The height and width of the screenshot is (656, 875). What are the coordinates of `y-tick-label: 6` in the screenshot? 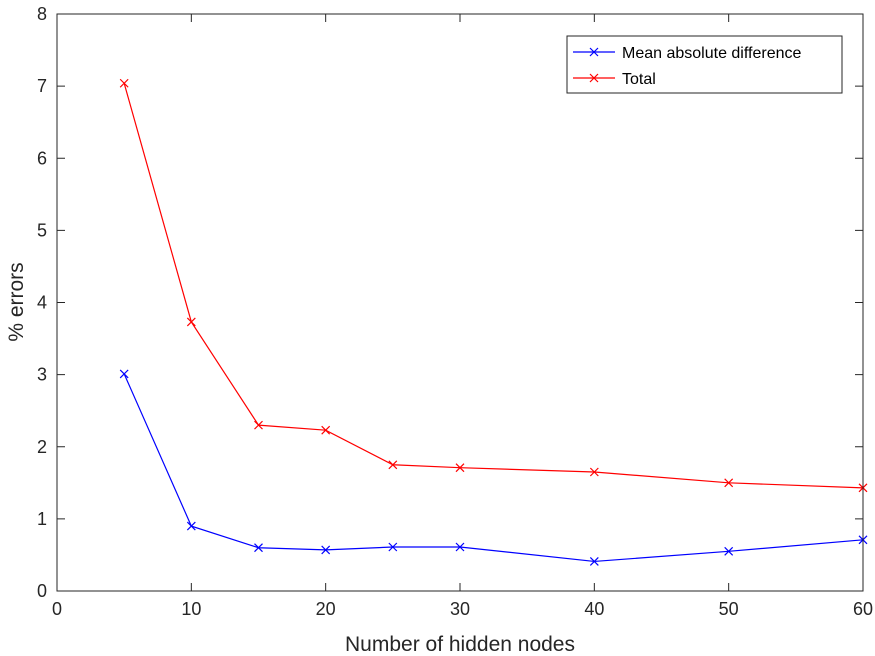 It's located at (42, 158).